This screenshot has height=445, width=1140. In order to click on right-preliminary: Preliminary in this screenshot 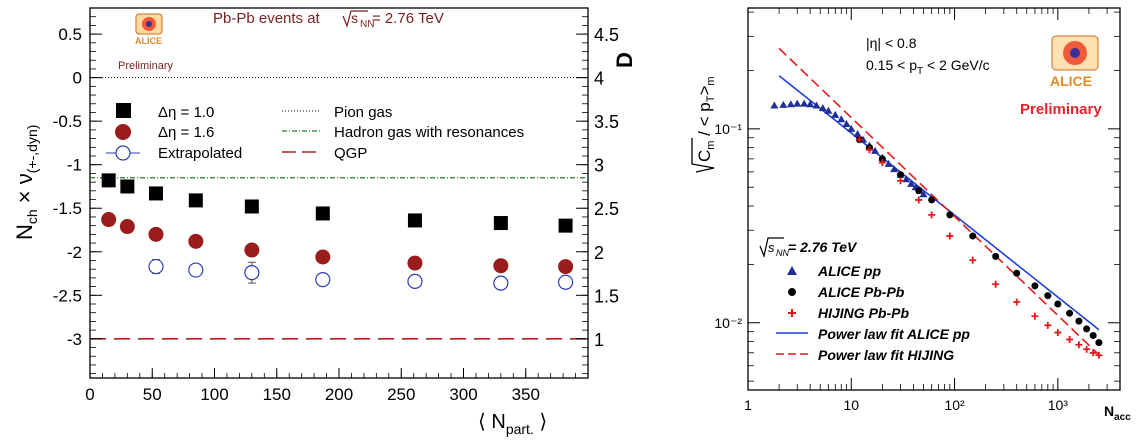, I will do `click(1061, 109)`.